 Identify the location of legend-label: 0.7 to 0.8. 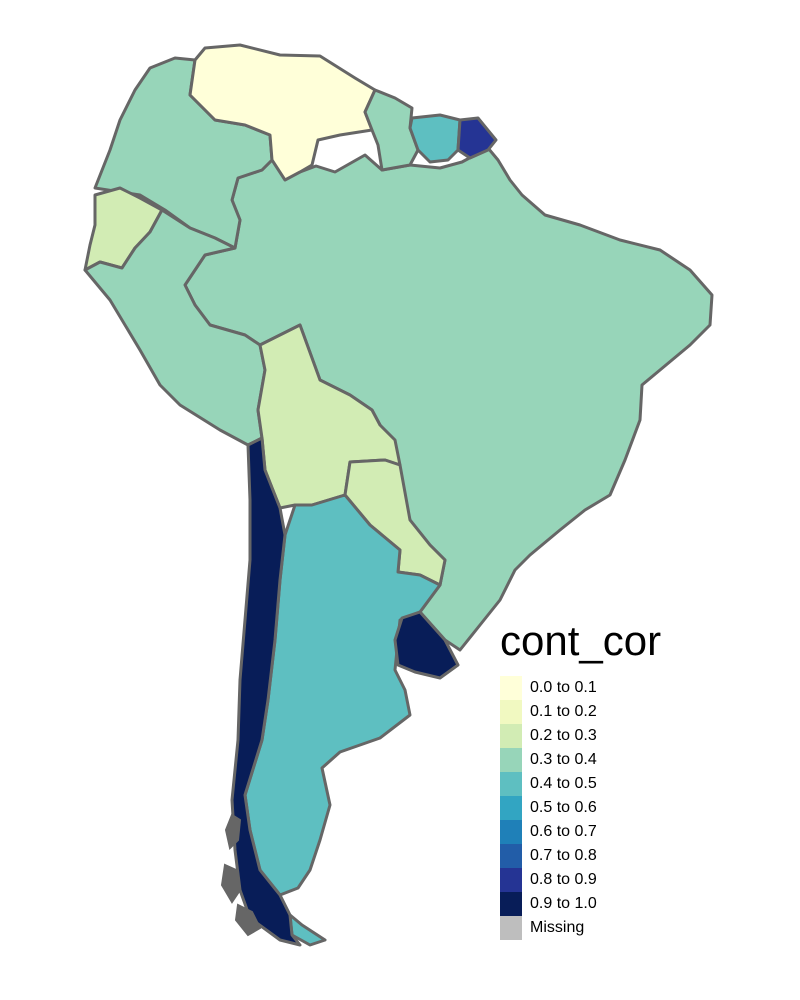
(563, 855).